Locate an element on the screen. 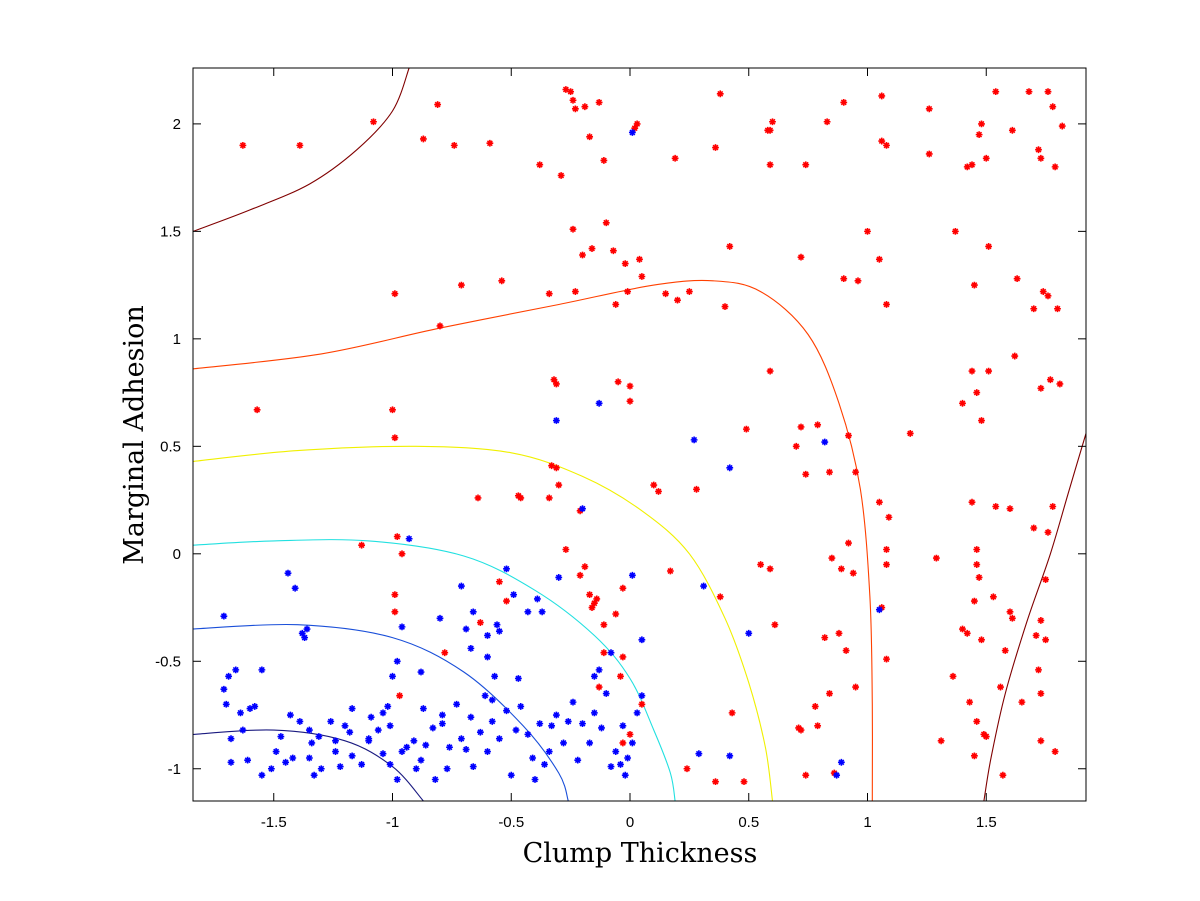  y-tick-label: 0 is located at coordinates (177, 554).